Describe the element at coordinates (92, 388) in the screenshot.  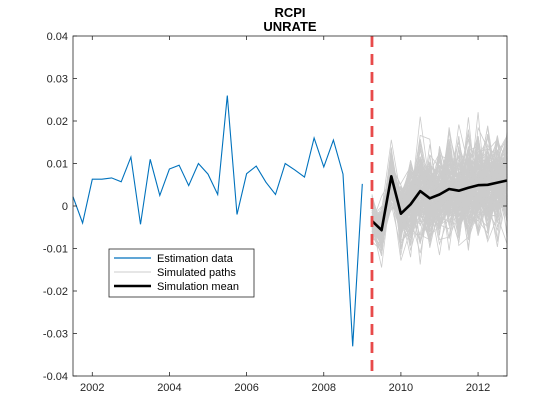
I see `x-tick-label: 2002` at that location.